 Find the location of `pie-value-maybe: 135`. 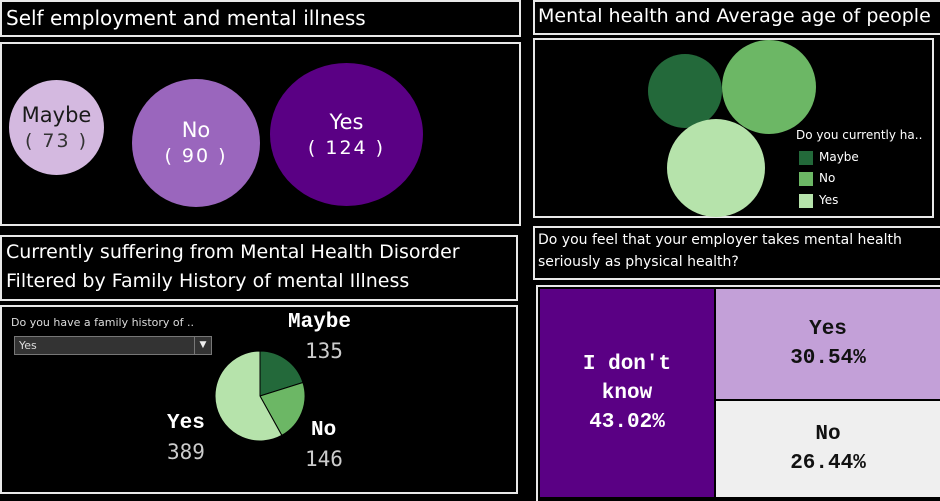

pie-value-maybe: 135 is located at coordinates (324, 351).